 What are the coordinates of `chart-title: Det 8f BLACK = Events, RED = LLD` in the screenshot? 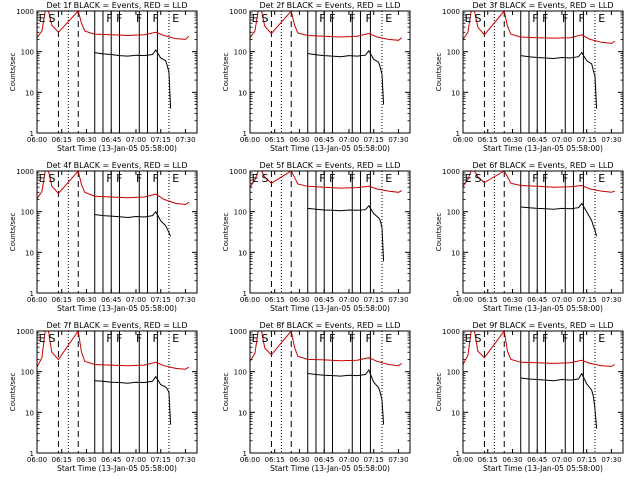 It's located at (329, 325).